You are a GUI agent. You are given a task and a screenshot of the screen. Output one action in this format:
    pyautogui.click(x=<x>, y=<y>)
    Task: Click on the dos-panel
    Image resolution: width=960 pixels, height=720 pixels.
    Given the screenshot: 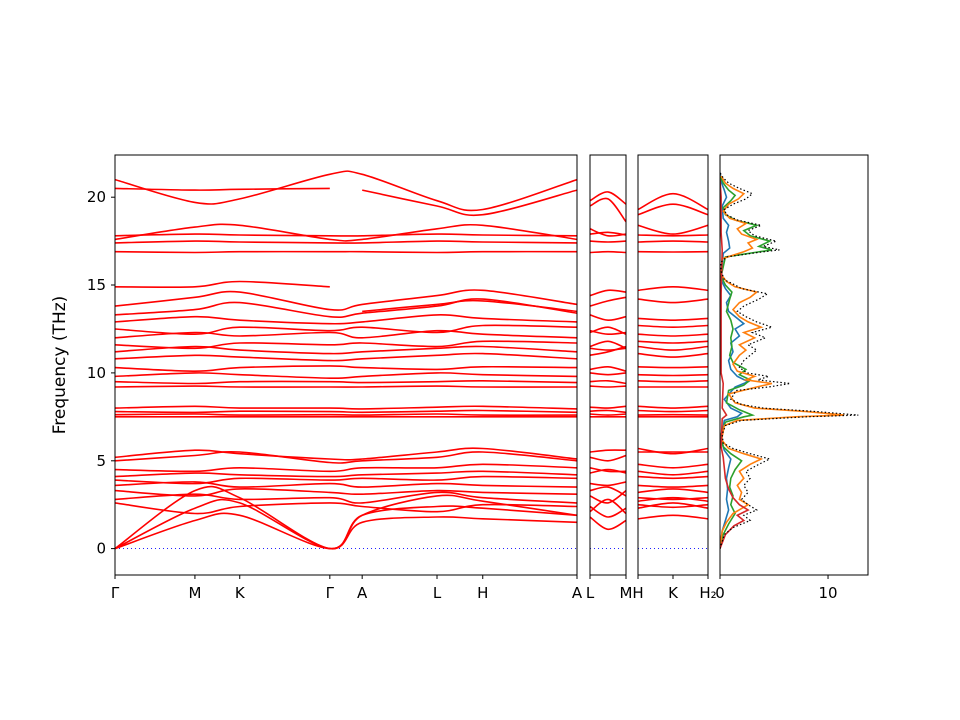 What is the action you would take?
    pyautogui.click(x=789, y=360)
    